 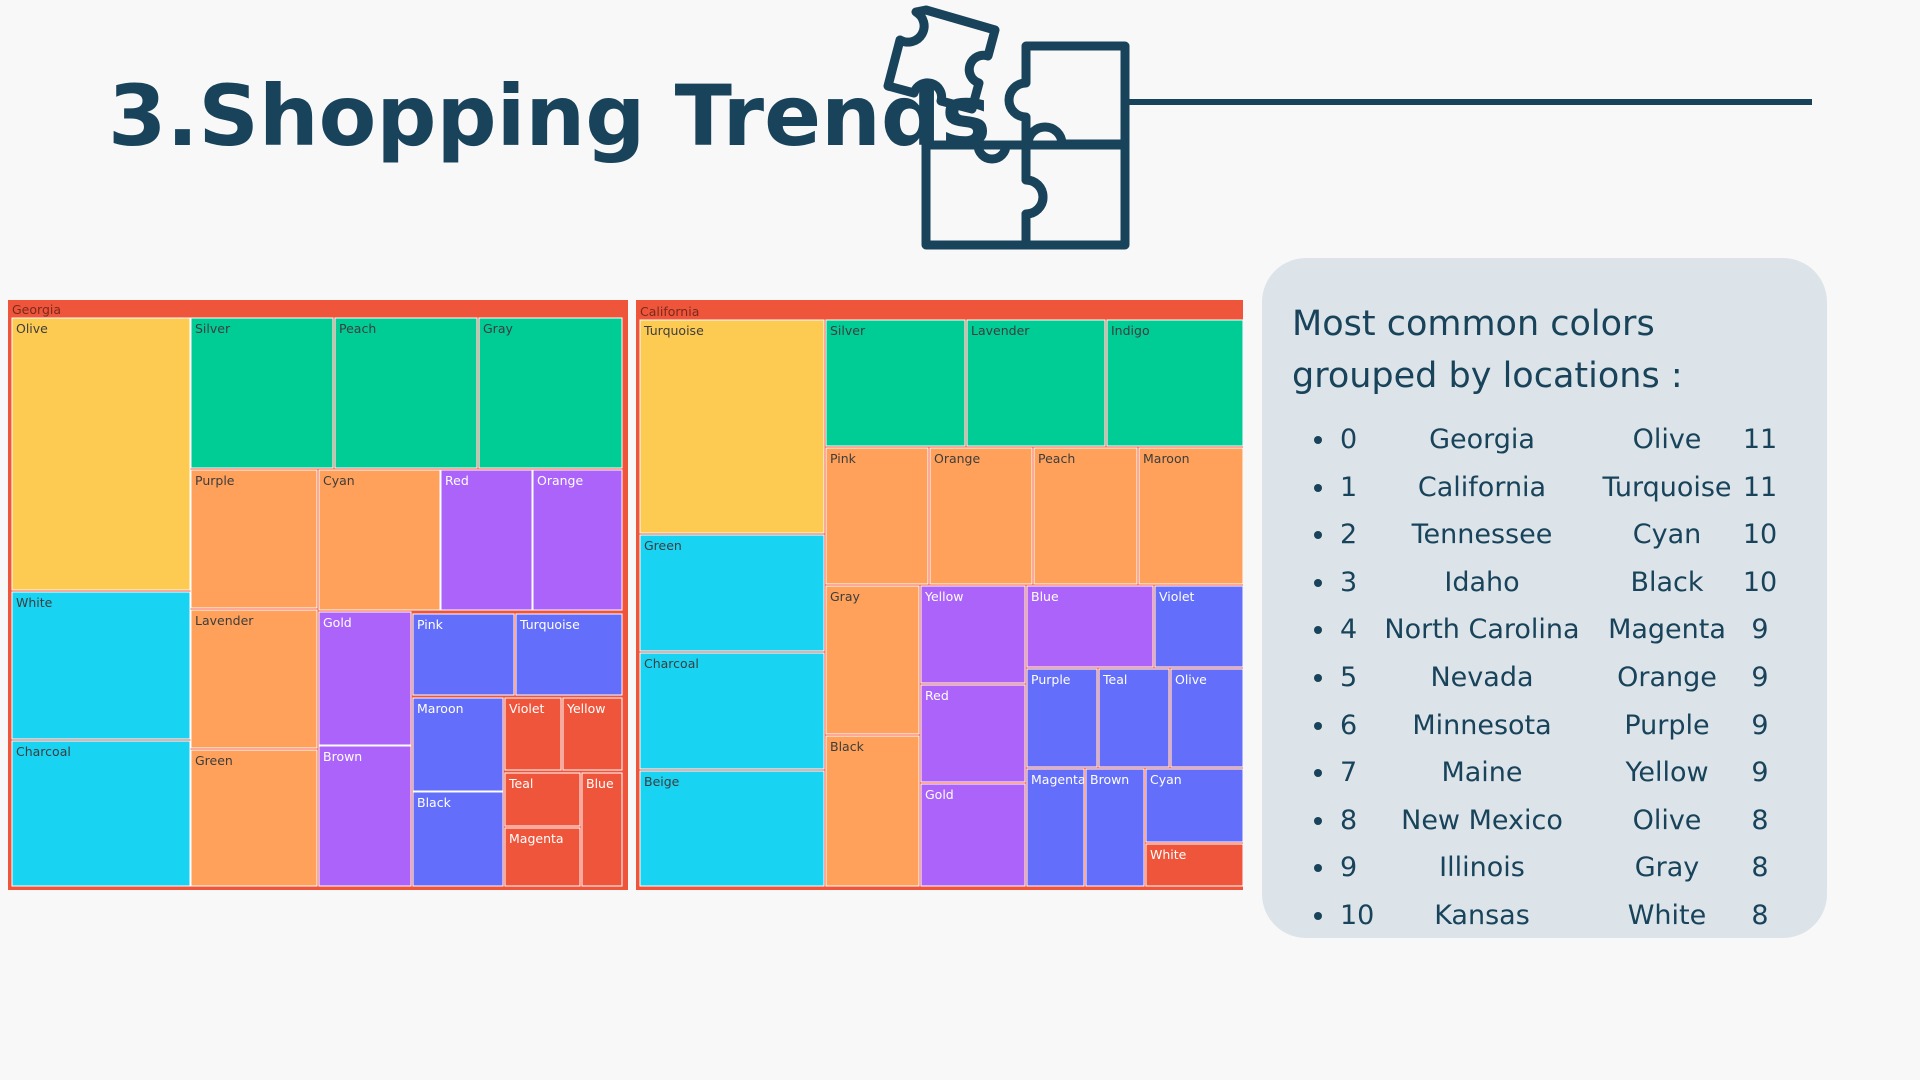 What do you see at coordinates (1349, 487) in the screenshot?
I see `row-index: 1` at bounding box center [1349, 487].